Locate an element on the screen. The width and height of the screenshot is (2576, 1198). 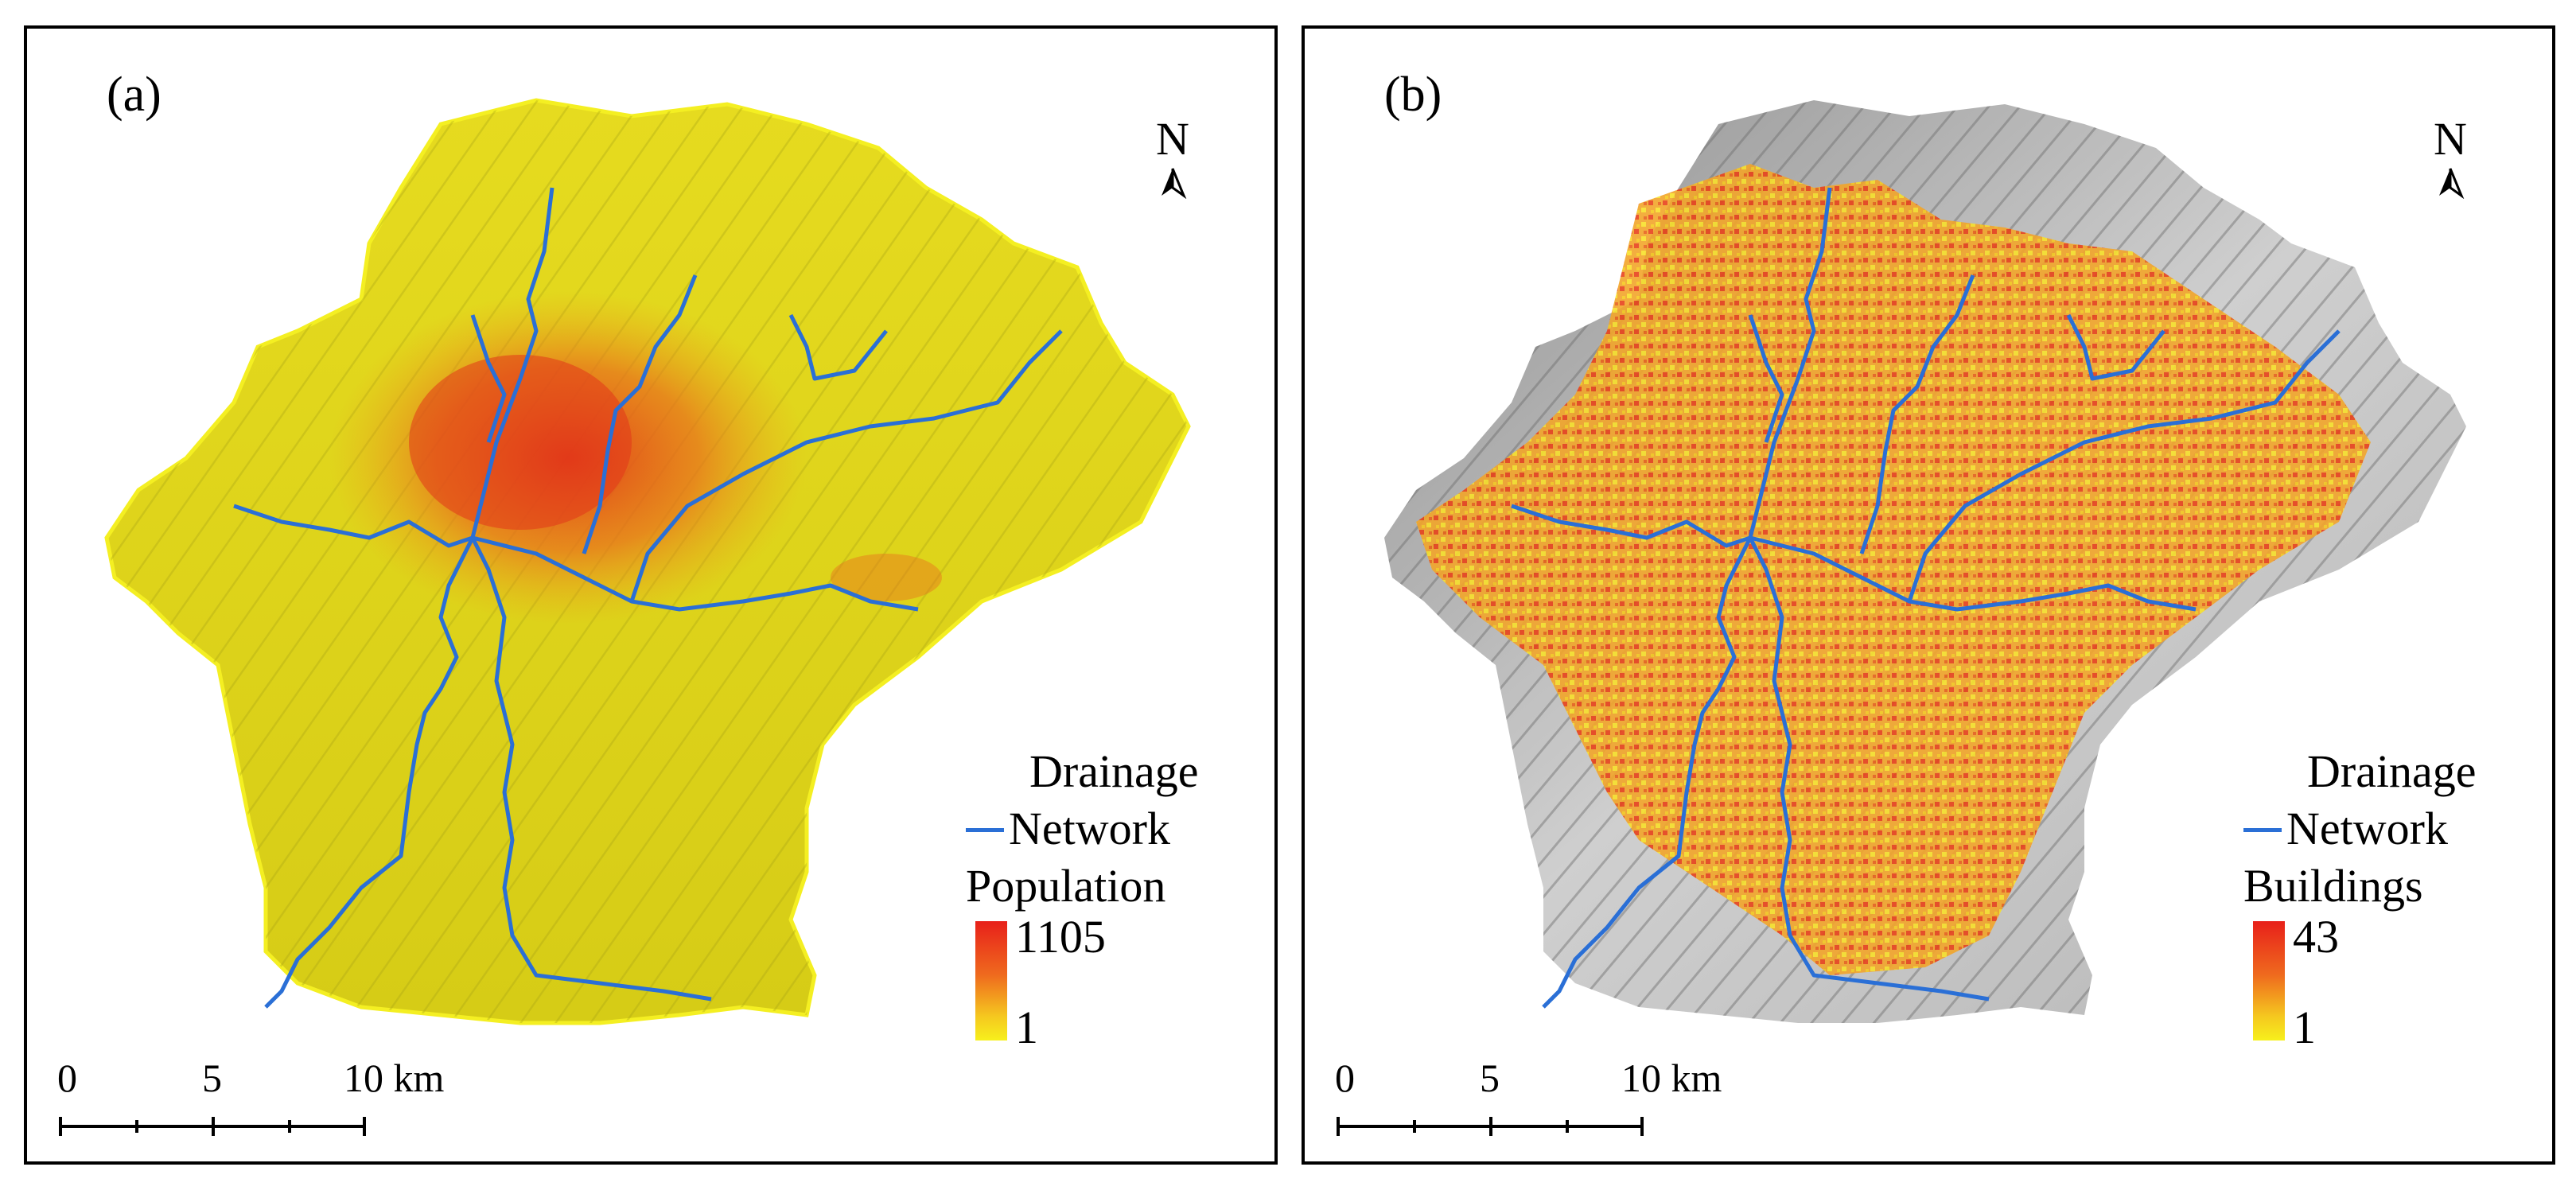
legend-ramp-title: Population is located at coordinates (1066, 886).